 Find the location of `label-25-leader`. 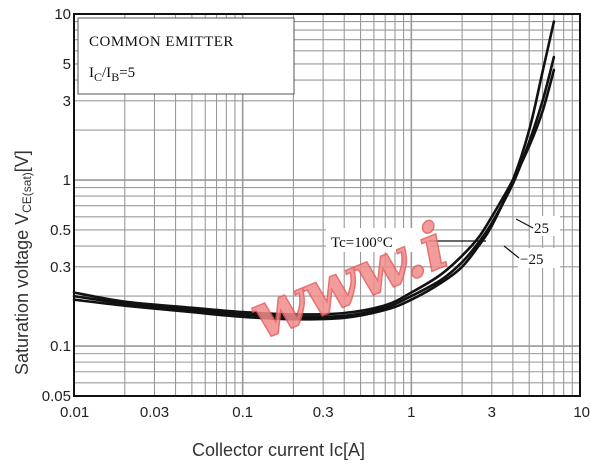

label-25-leader is located at coordinates (524, 223).